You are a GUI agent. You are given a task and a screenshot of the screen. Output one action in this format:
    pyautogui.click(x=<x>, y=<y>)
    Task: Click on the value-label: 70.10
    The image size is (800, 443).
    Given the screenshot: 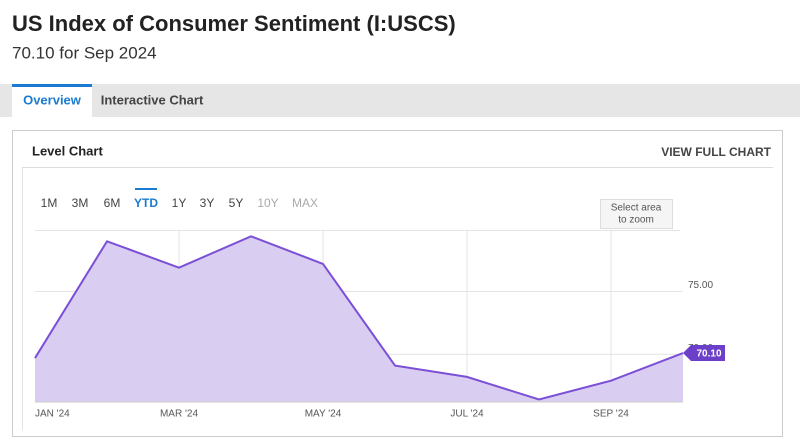 What is the action you would take?
    pyautogui.click(x=708, y=354)
    